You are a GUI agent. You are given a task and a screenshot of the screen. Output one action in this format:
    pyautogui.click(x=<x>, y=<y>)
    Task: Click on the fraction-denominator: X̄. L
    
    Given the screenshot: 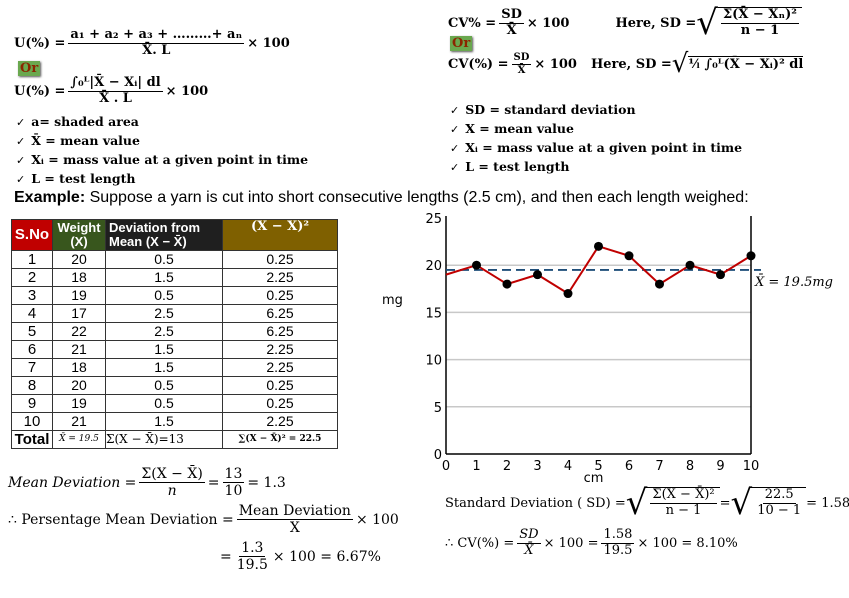 What is the action you would take?
    pyautogui.click(x=156, y=50)
    